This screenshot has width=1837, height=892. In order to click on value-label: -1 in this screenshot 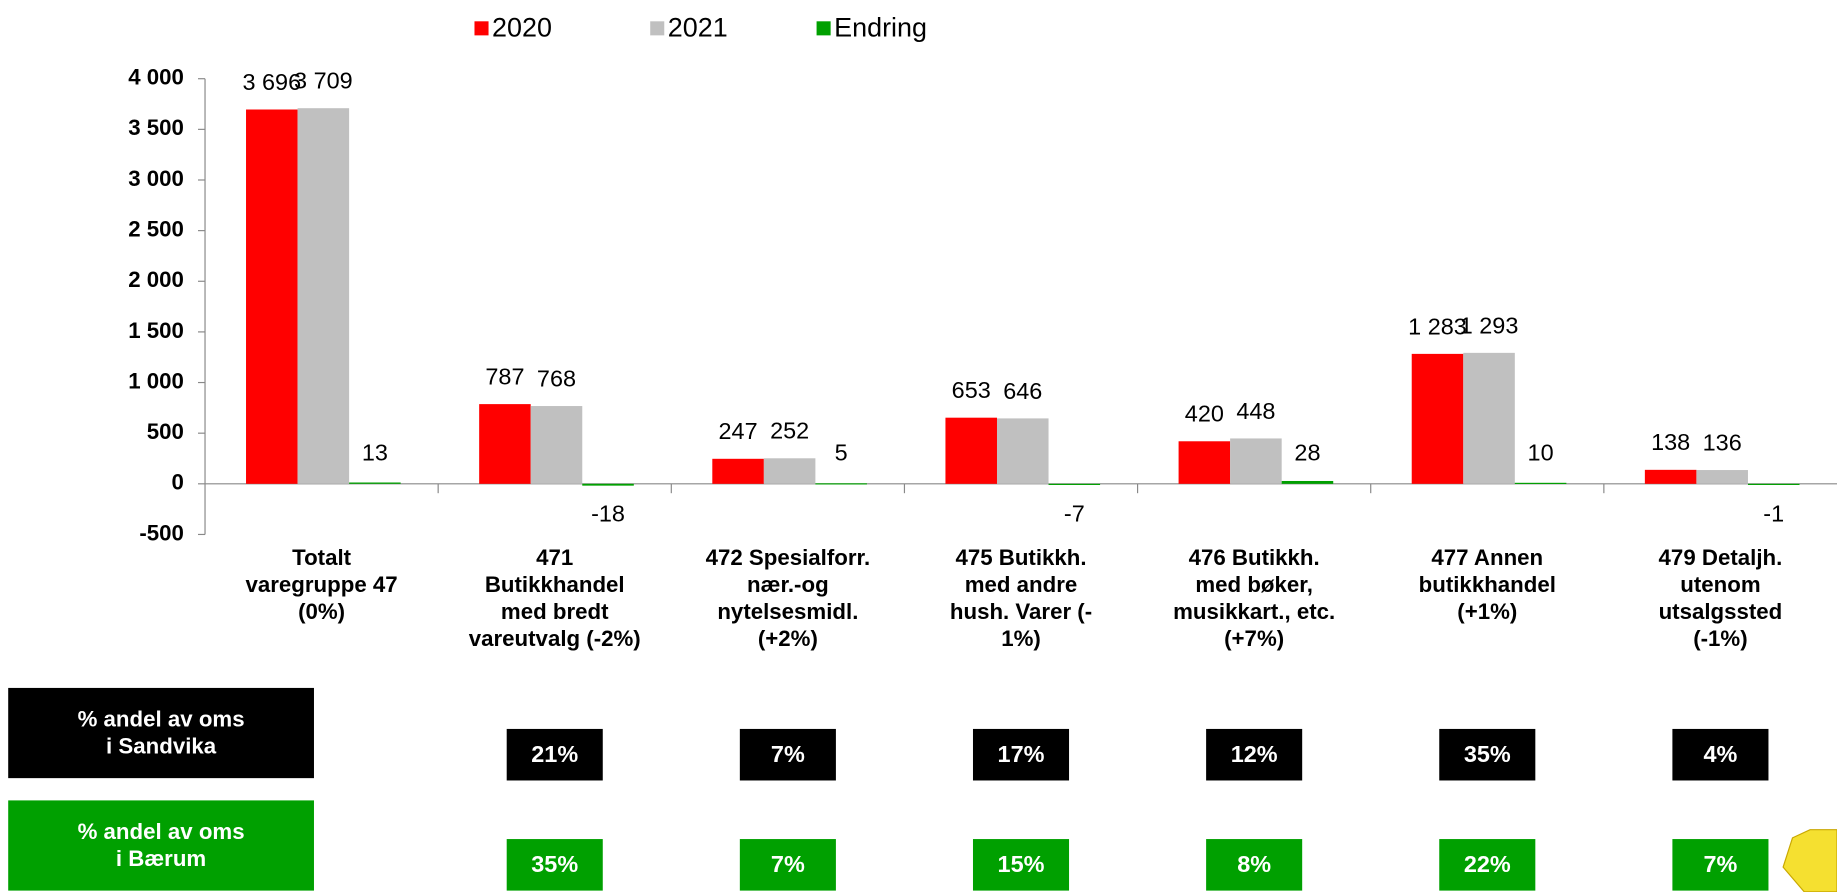, I will do `click(1773, 514)`.